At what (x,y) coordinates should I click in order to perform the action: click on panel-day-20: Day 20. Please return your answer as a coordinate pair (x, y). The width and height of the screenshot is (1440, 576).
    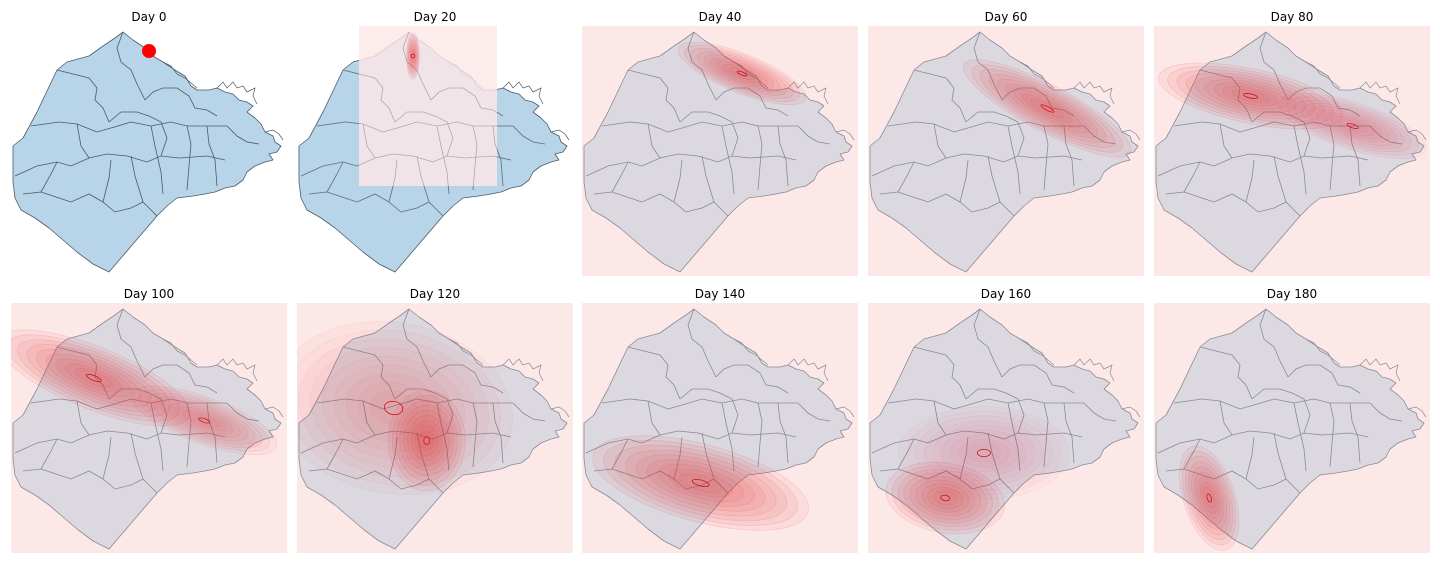
    Looking at the image, I should click on (435, 145).